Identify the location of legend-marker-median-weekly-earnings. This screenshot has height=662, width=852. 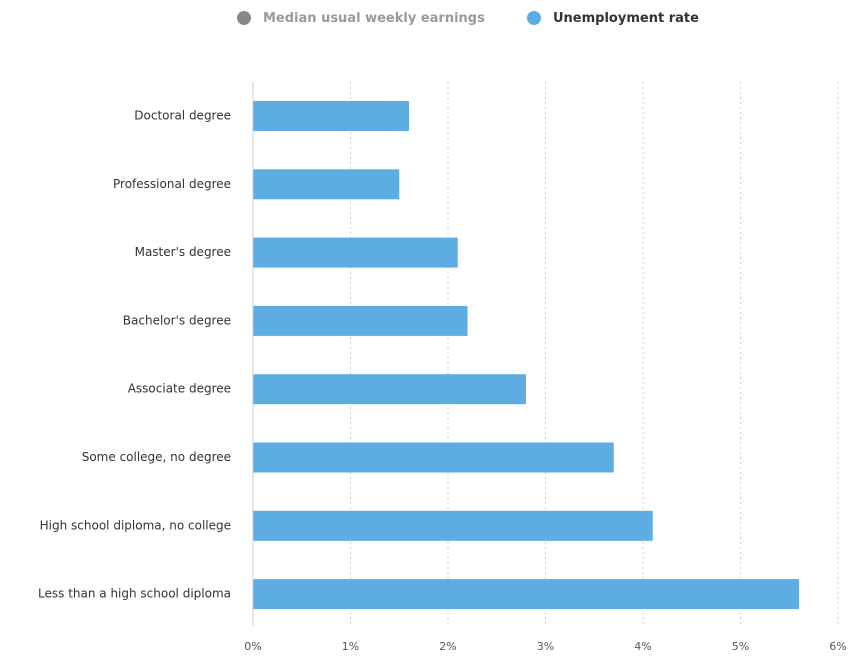
(244, 18).